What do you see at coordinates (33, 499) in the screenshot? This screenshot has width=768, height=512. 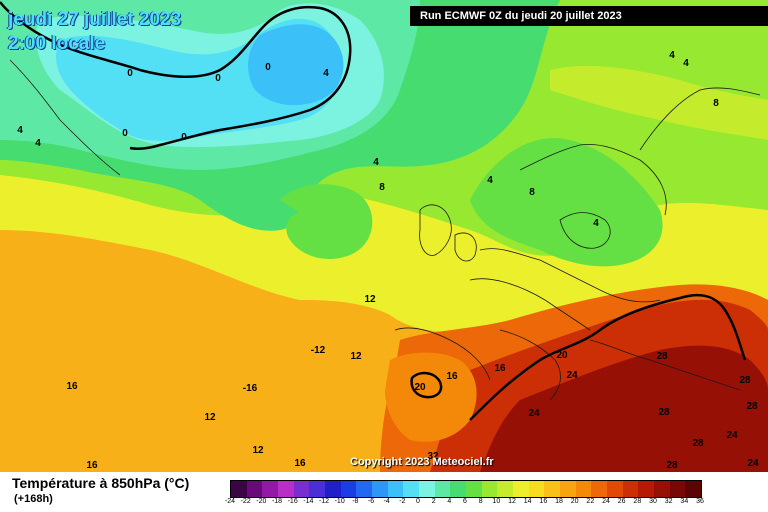 I see `legend-subtitle: (+168h)` at bounding box center [33, 499].